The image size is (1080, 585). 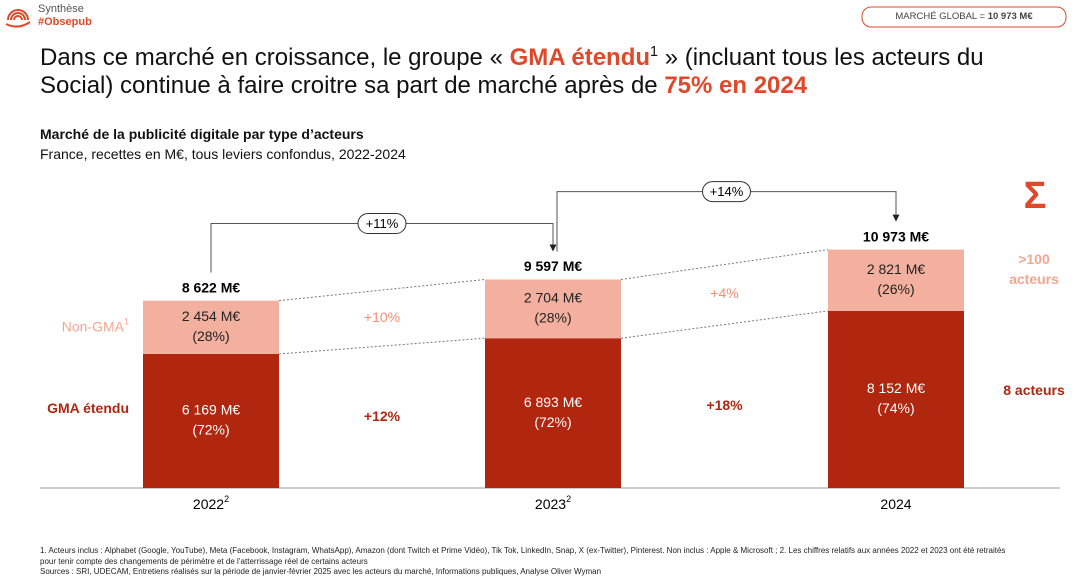 What do you see at coordinates (896, 236) in the screenshot?
I see `total-label: 10 973 M€` at bounding box center [896, 236].